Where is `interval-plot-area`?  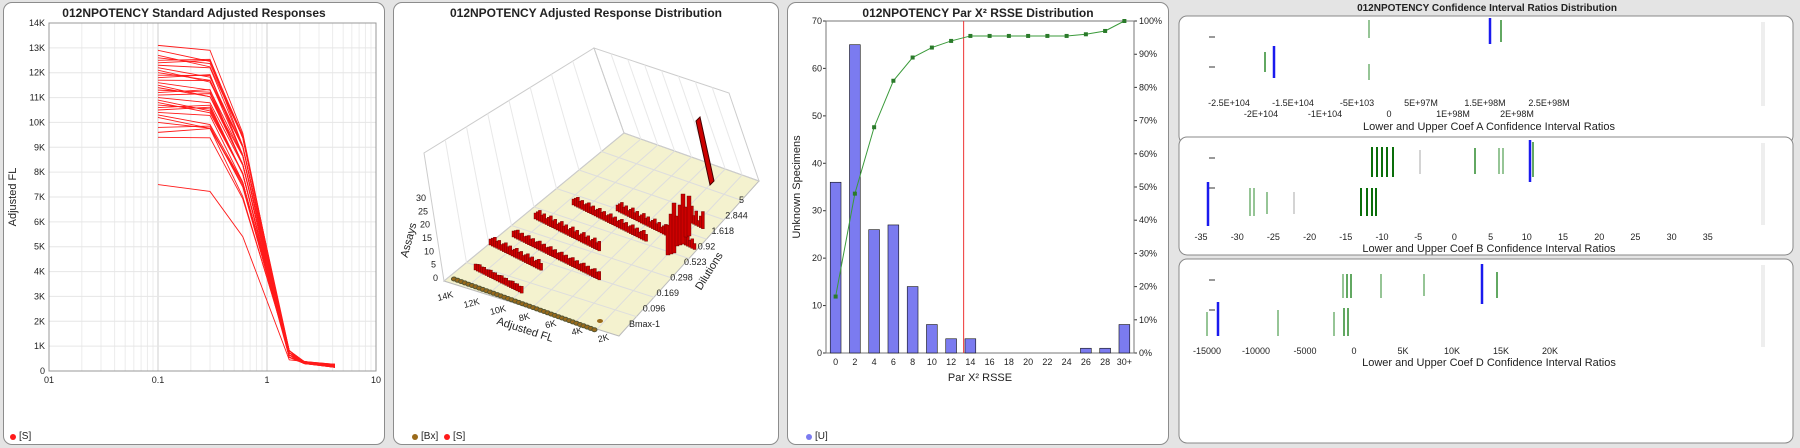
interval-plot-area is located at coordinates (1481, 184).